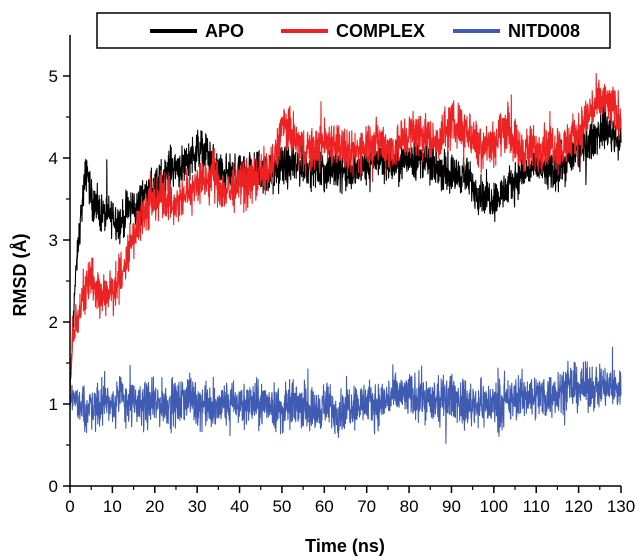  I want to click on x-tick-label: 110, so click(536, 506).